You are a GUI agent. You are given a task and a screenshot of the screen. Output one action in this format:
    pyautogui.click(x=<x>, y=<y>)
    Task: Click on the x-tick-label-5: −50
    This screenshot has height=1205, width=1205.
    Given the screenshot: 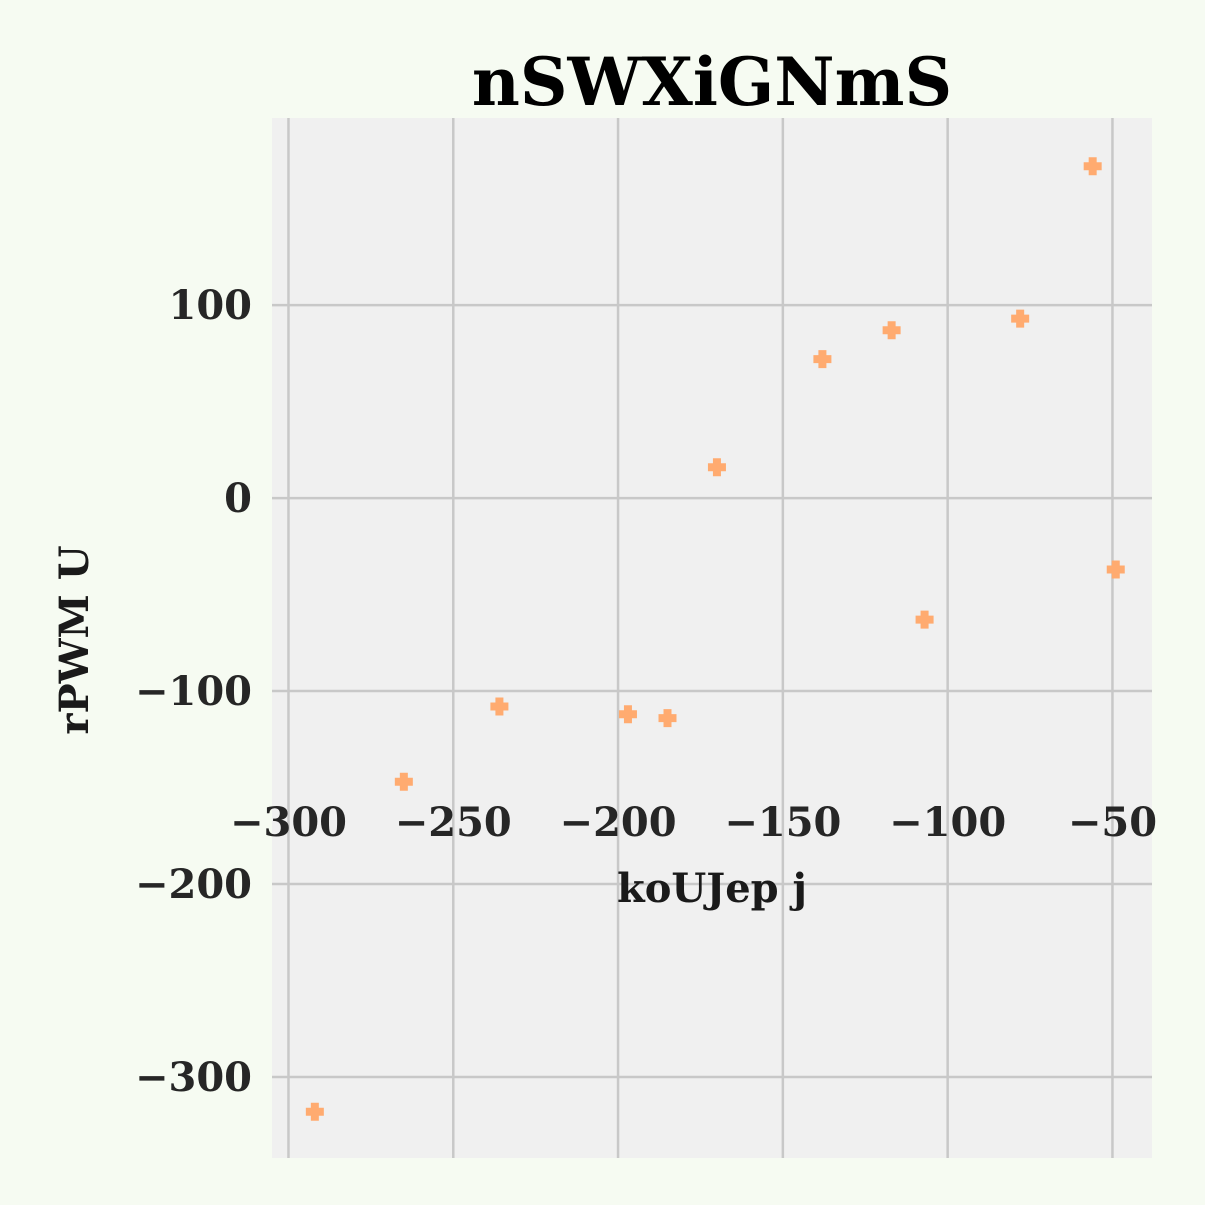 What is the action you would take?
    pyautogui.click(x=1112, y=822)
    